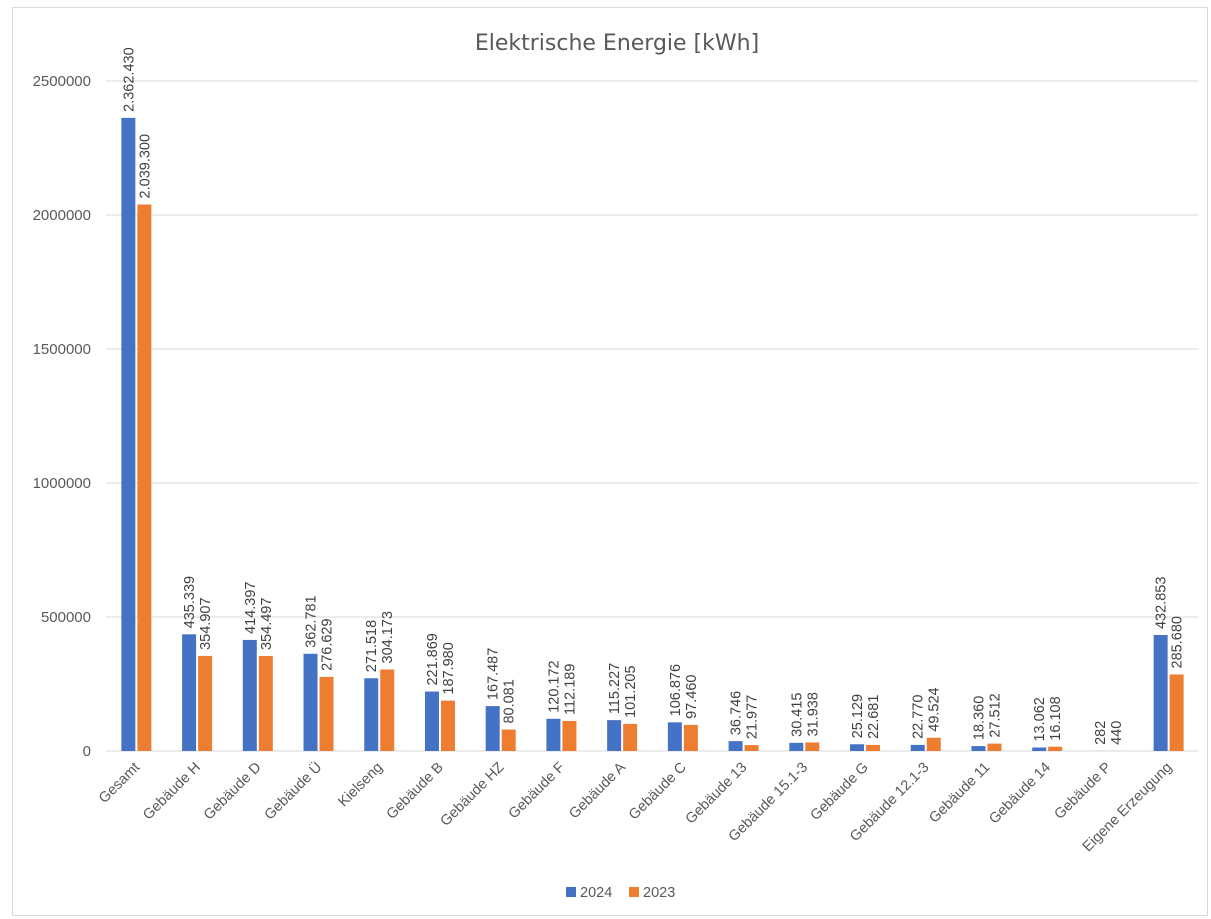  Describe the element at coordinates (62, 416) in the screenshot. I see `y-axis-ticks: 0 500000 1000000 1500000 2000000 2500000` at that location.